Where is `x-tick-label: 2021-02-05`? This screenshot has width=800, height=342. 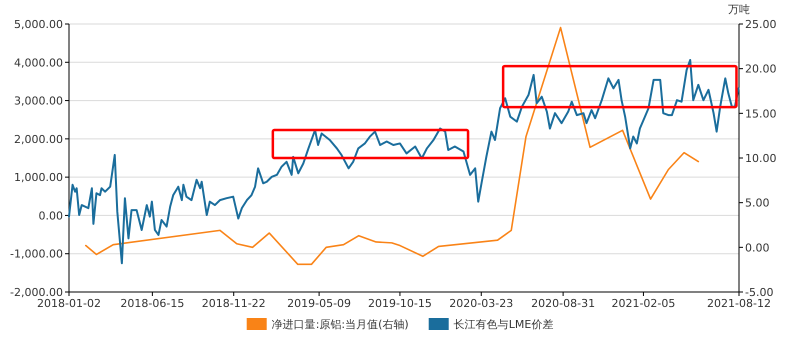
x-tick-label: 2021-02-05 is located at coordinates (643, 303).